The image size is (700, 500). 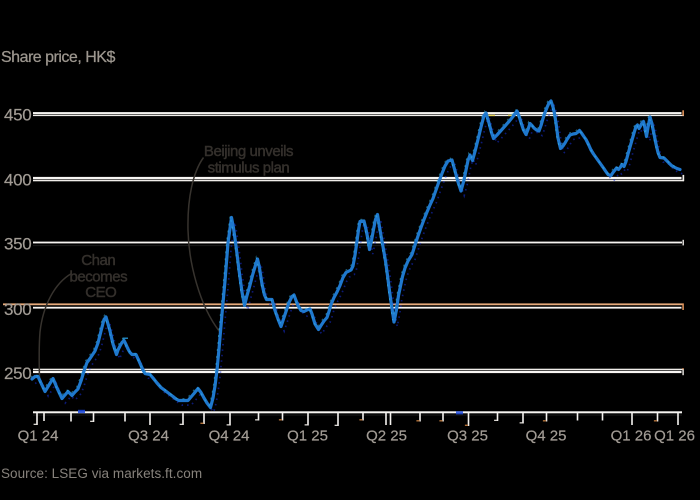 What do you see at coordinates (98, 260) in the screenshot?
I see `svg-text: Chan` at bounding box center [98, 260].